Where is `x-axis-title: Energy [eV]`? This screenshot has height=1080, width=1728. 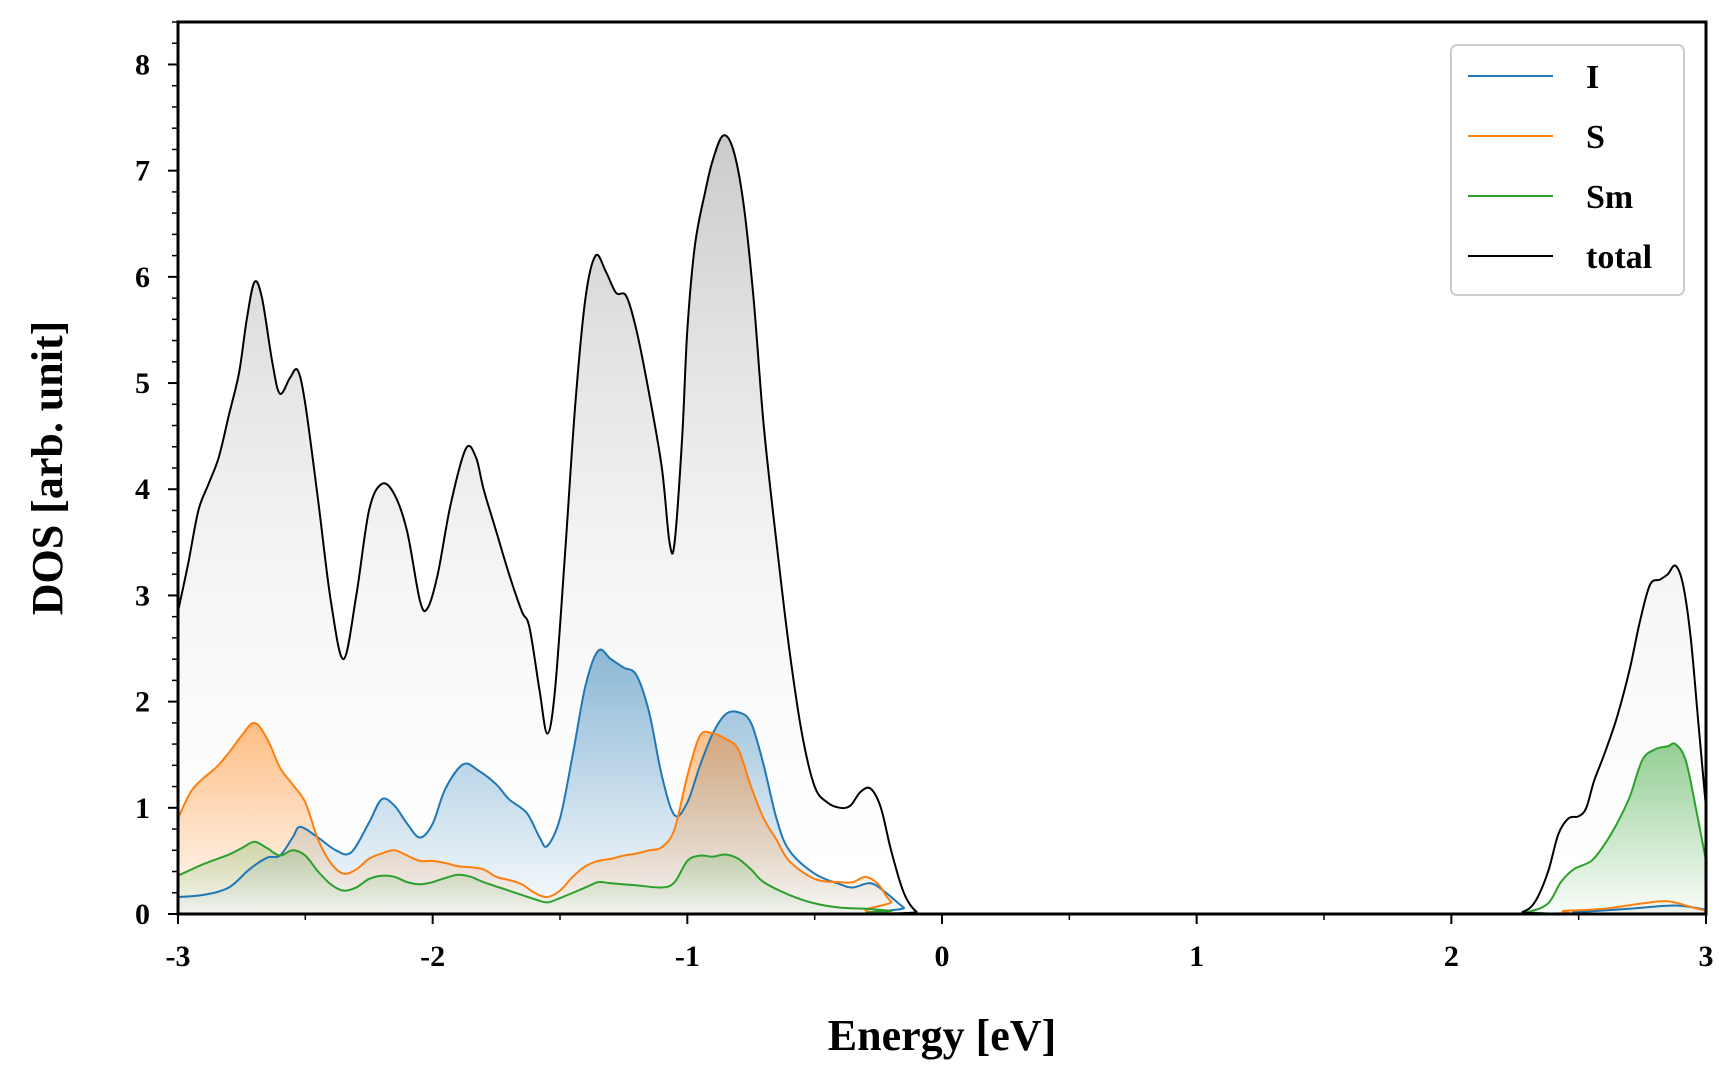
x-axis-title: Energy [eV] is located at coordinates (942, 1035).